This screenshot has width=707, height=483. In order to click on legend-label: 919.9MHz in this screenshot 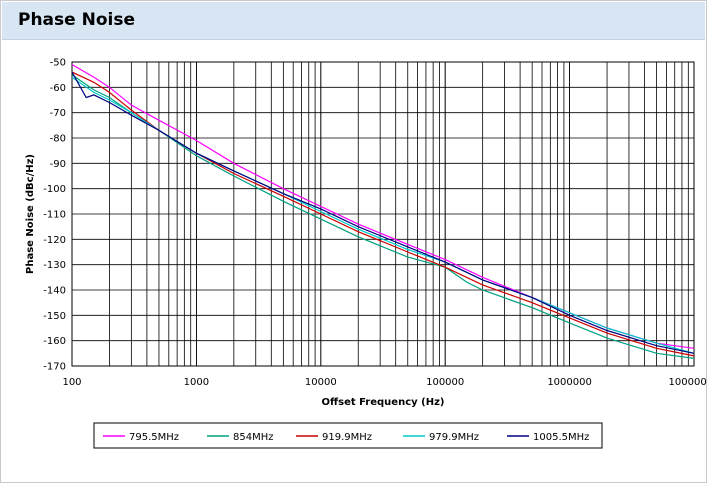, I will do `click(347, 437)`.